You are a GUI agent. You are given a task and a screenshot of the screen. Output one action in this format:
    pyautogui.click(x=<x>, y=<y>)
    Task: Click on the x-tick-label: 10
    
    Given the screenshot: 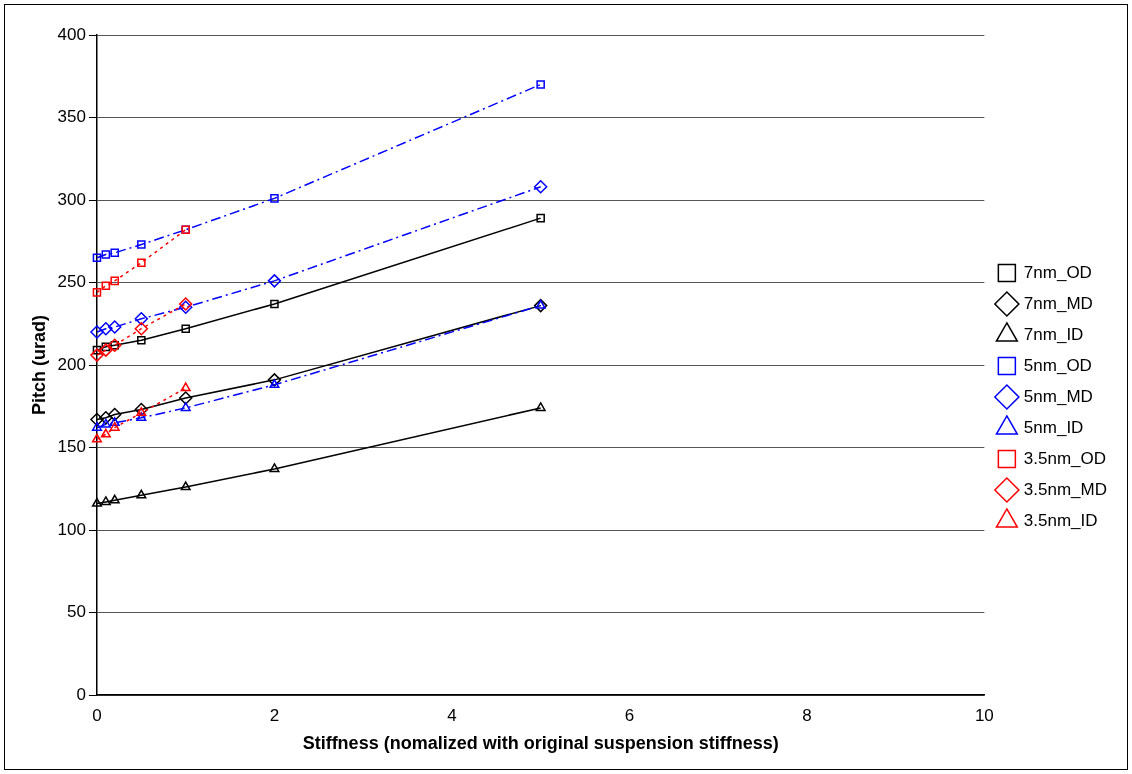 What is the action you would take?
    pyautogui.click(x=984, y=715)
    